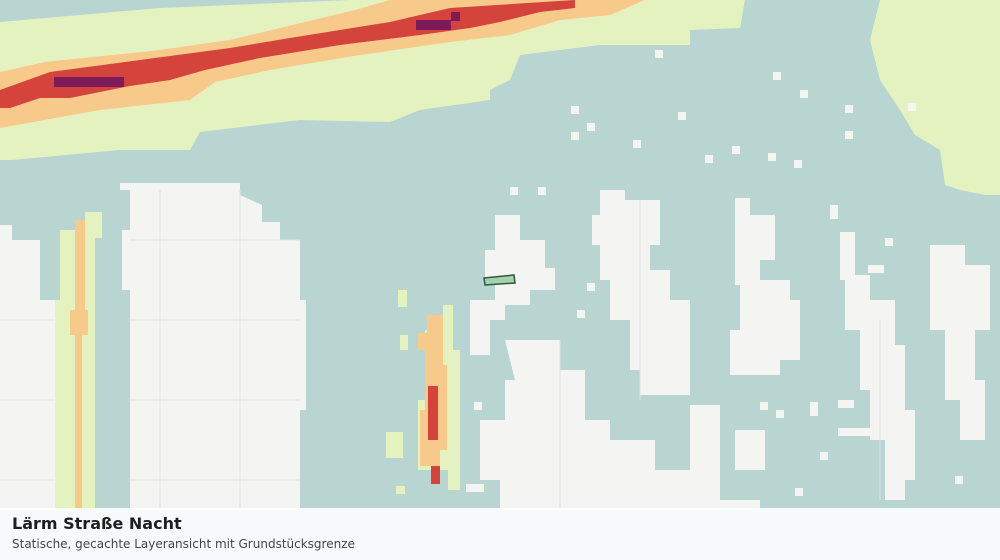  Describe the element at coordinates (97, 523) in the screenshot. I see `map-title: Lärm Straße Nacht` at that location.